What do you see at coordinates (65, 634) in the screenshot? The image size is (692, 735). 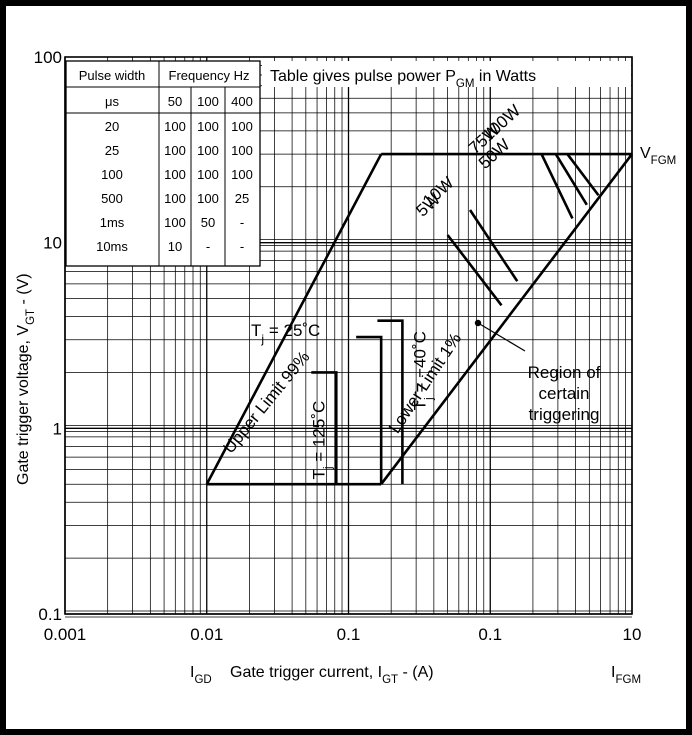 I see `x-tick-label: 0.001` at bounding box center [65, 634].